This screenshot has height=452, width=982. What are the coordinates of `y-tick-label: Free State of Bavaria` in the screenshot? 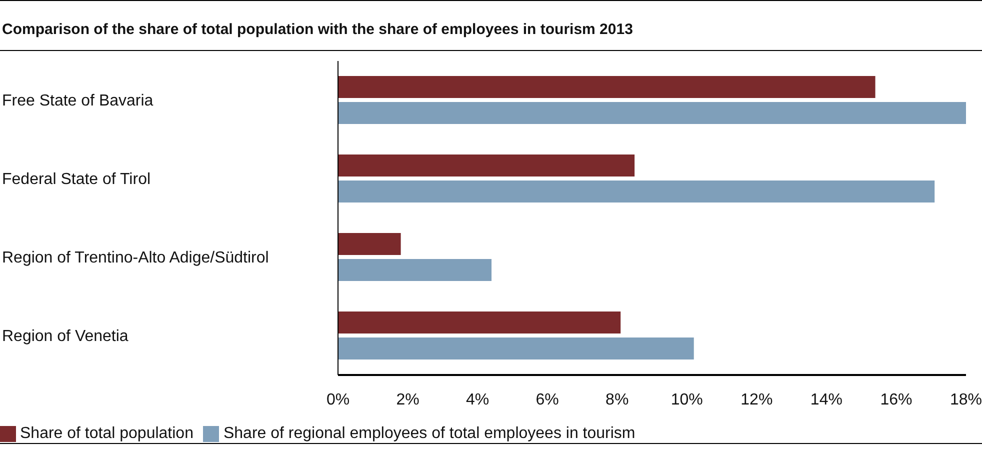 It's located at (78, 101).